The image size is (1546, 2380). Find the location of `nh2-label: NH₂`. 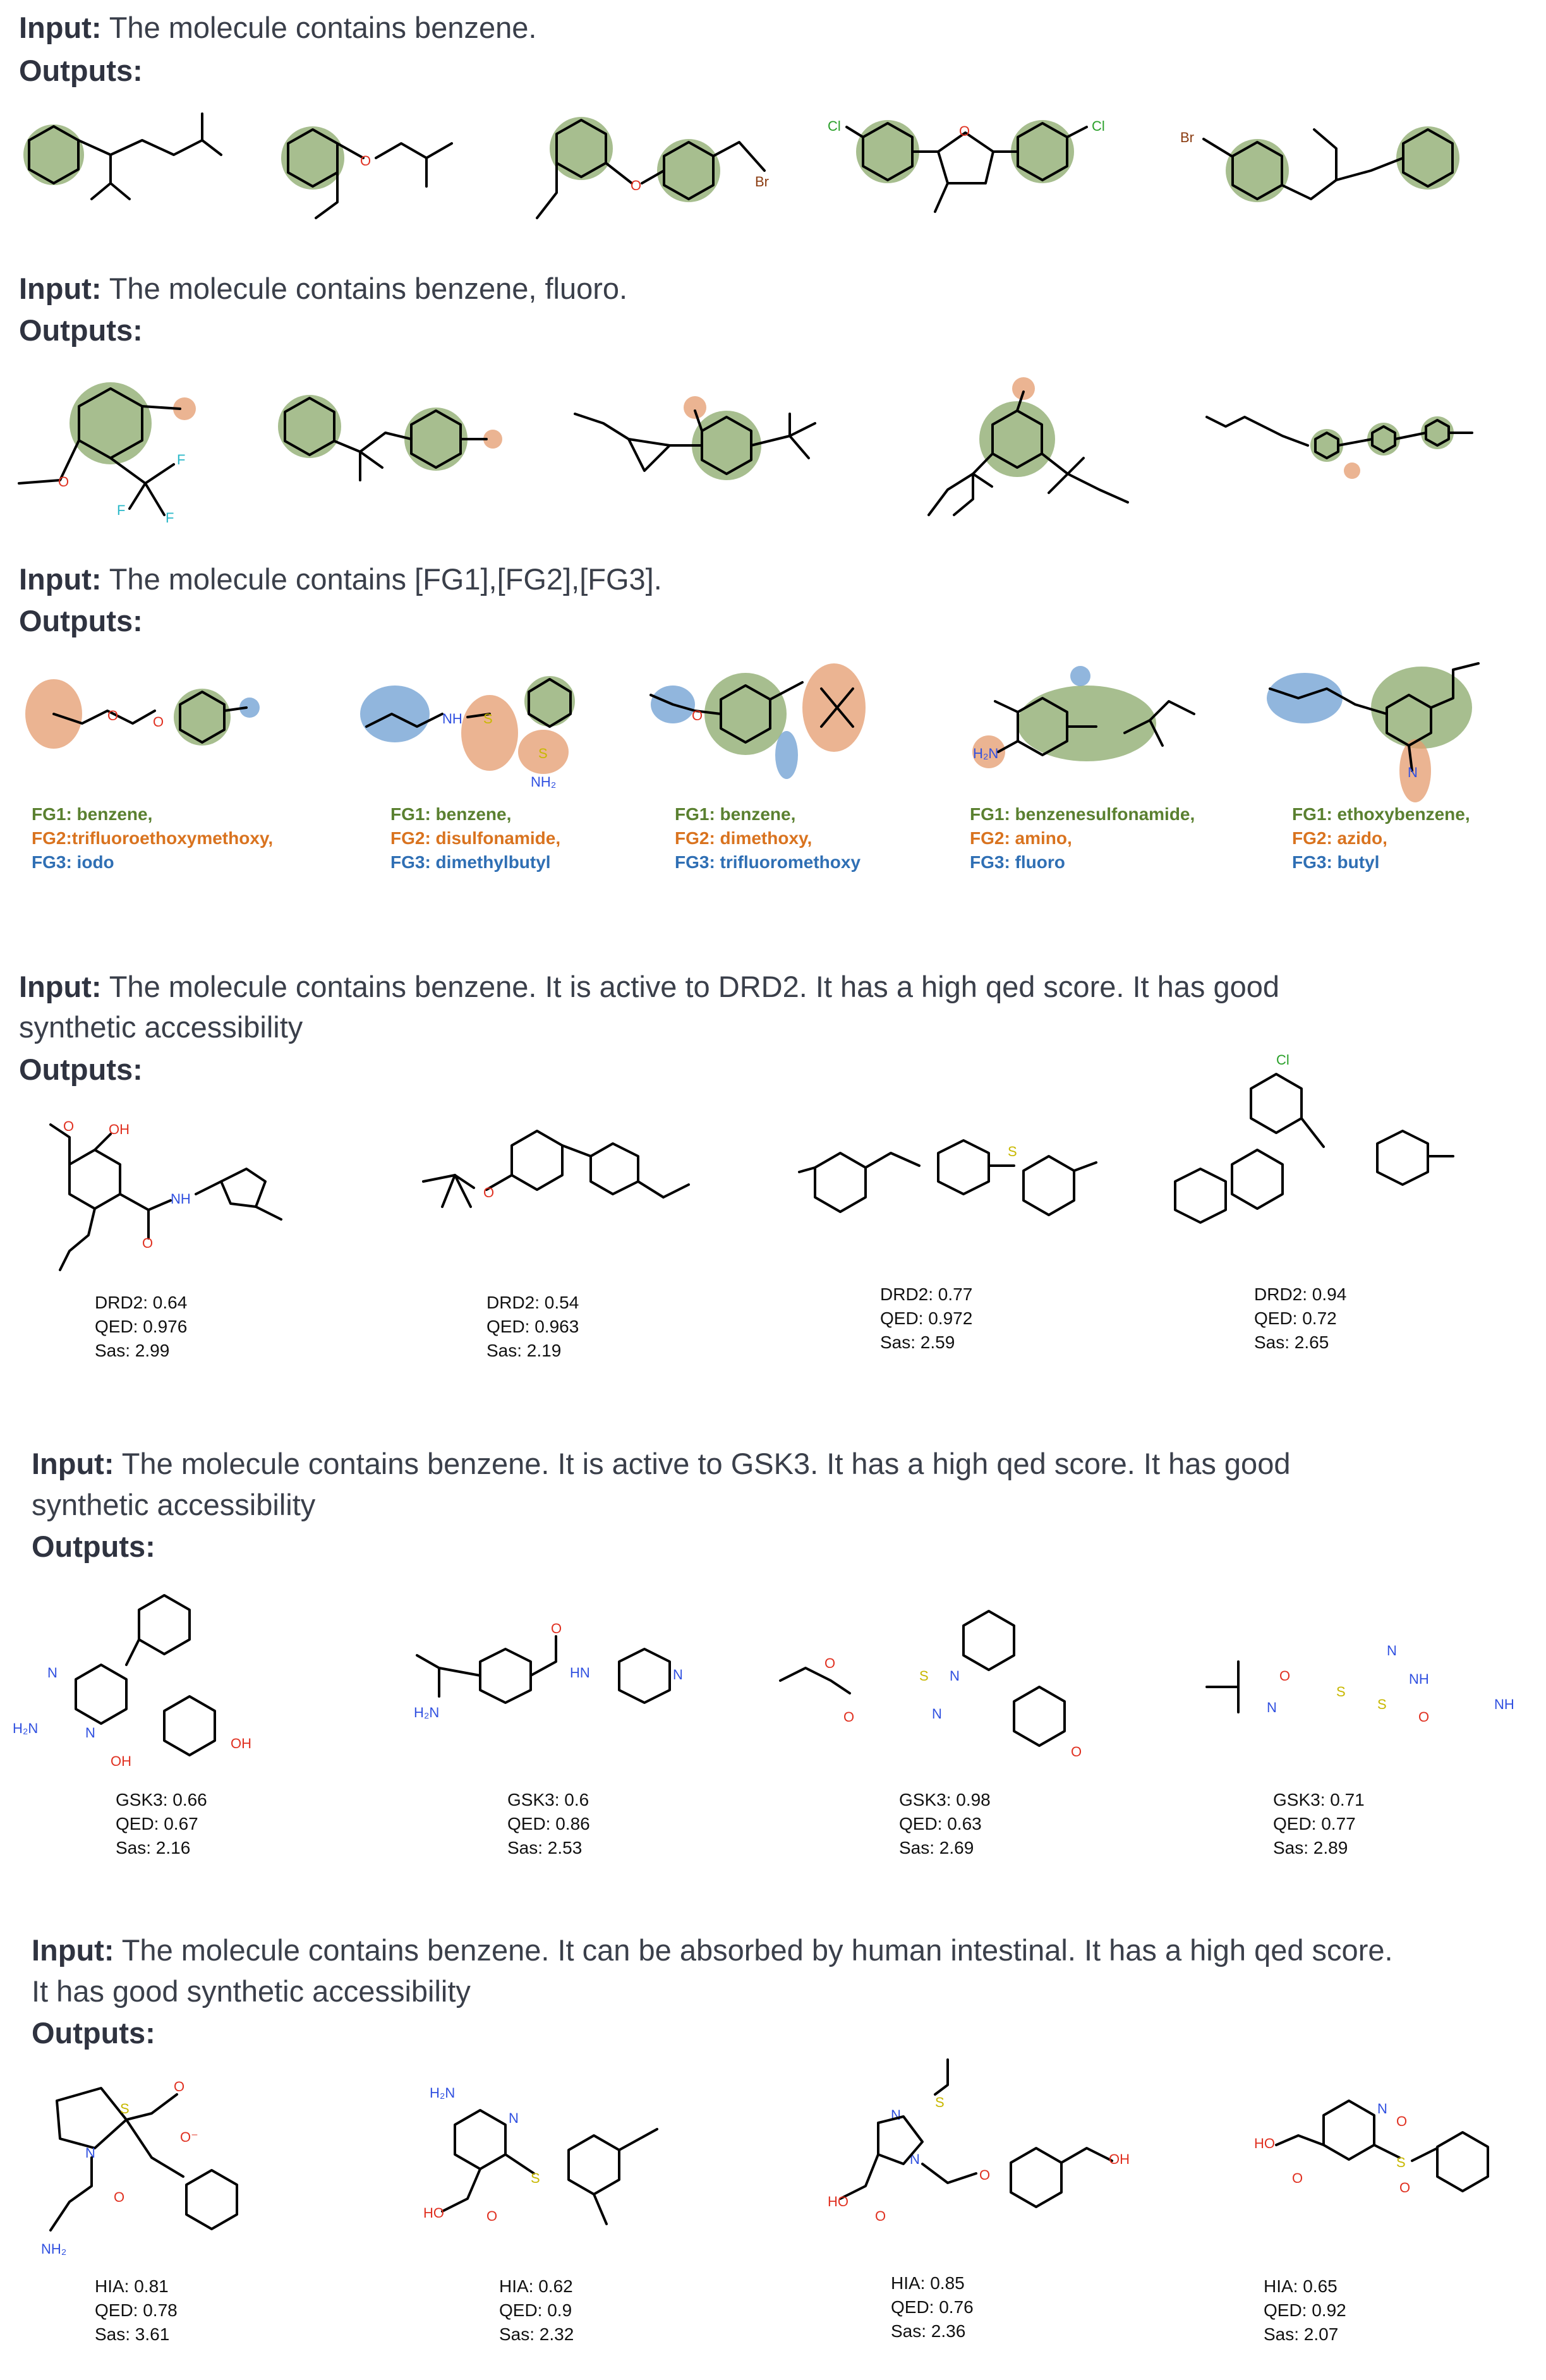

nh2-label: NH₂ is located at coordinates (54, 2249).